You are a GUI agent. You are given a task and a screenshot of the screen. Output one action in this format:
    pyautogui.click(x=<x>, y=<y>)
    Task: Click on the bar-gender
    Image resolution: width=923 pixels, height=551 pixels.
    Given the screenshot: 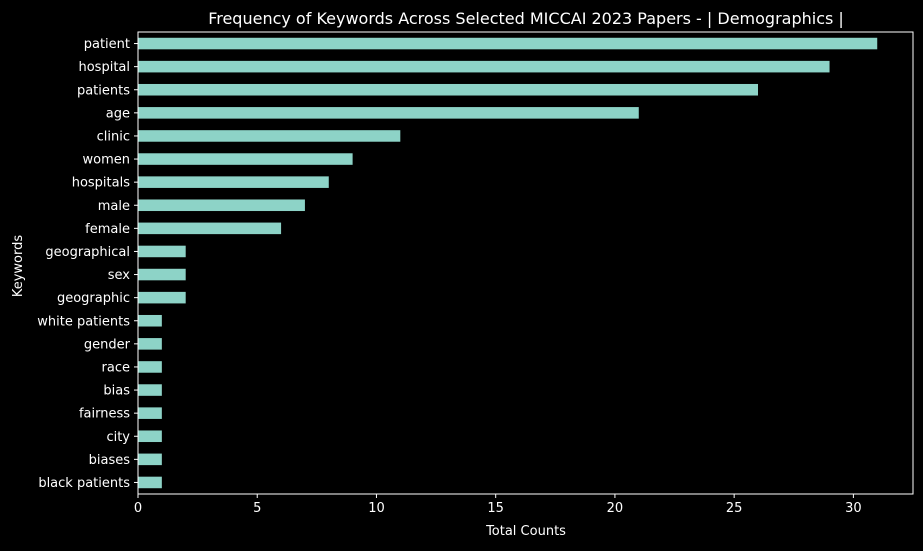 What is the action you would take?
    pyautogui.click(x=150, y=344)
    